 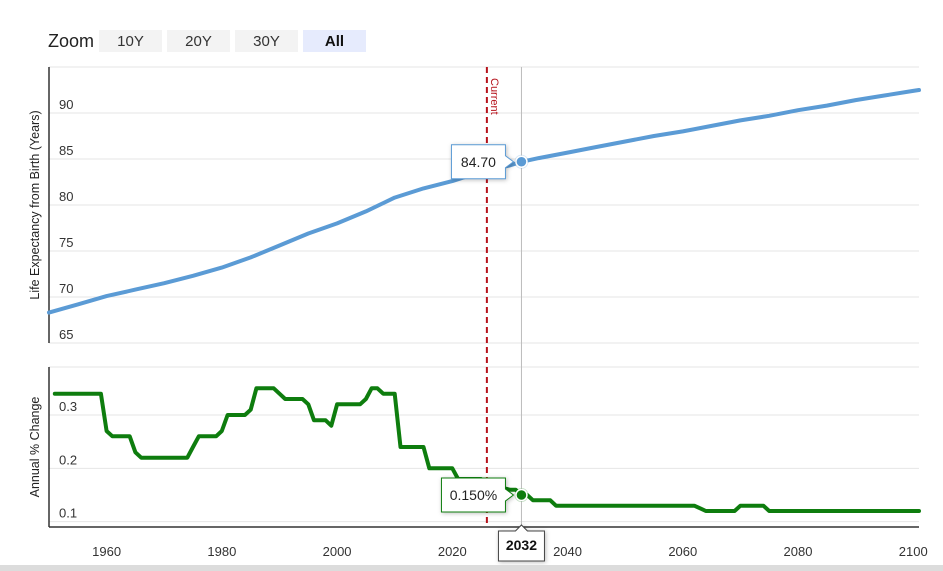 What do you see at coordinates (68, 406) in the screenshot?
I see `y-tick-label: 0.3` at bounding box center [68, 406].